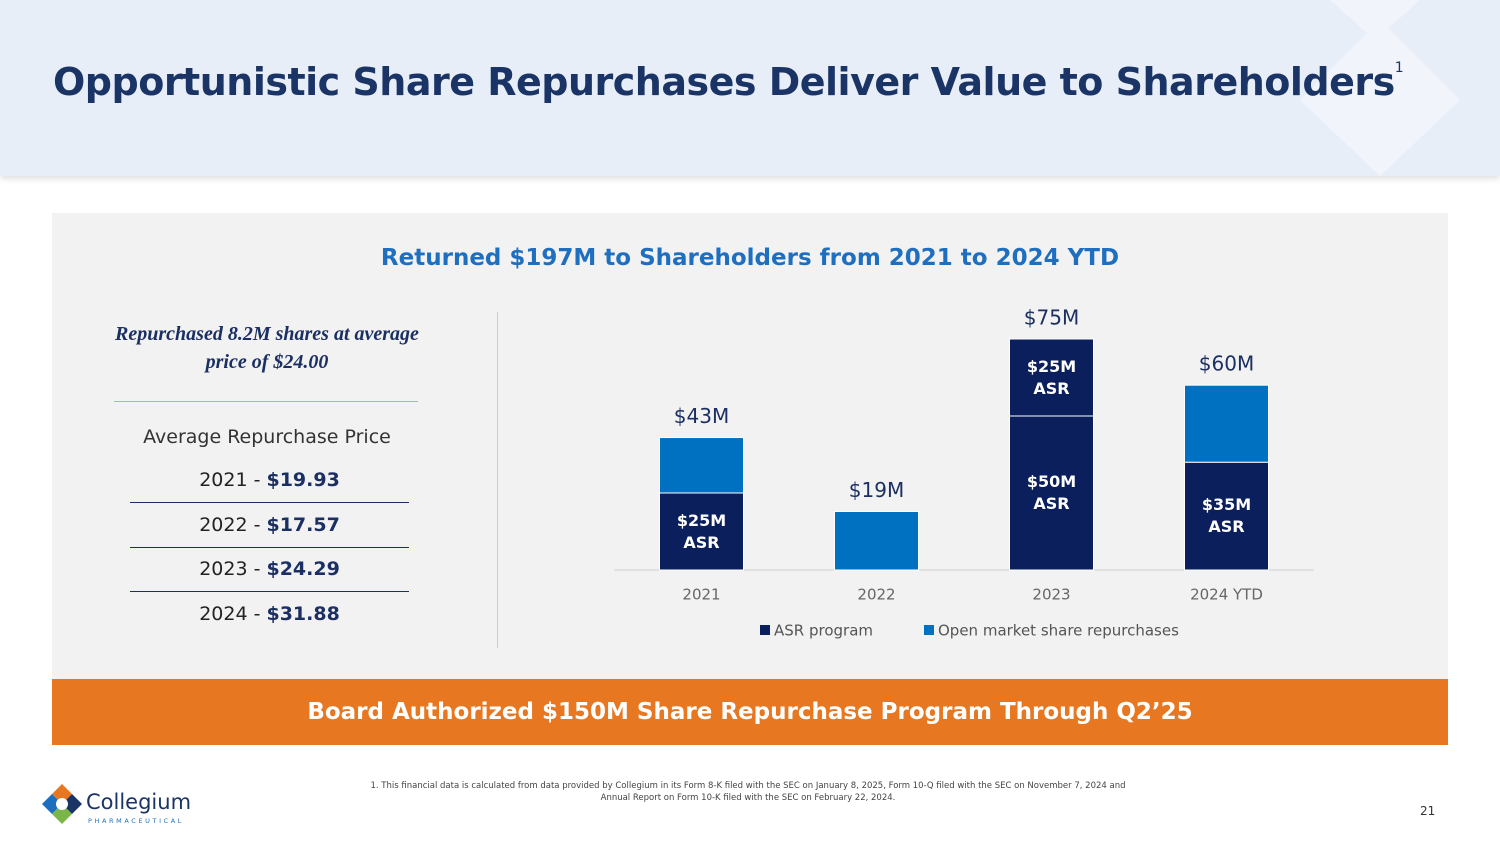  Describe the element at coordinates (303, 569) in the screenshot. I see `row-price: $24.29` at that location.